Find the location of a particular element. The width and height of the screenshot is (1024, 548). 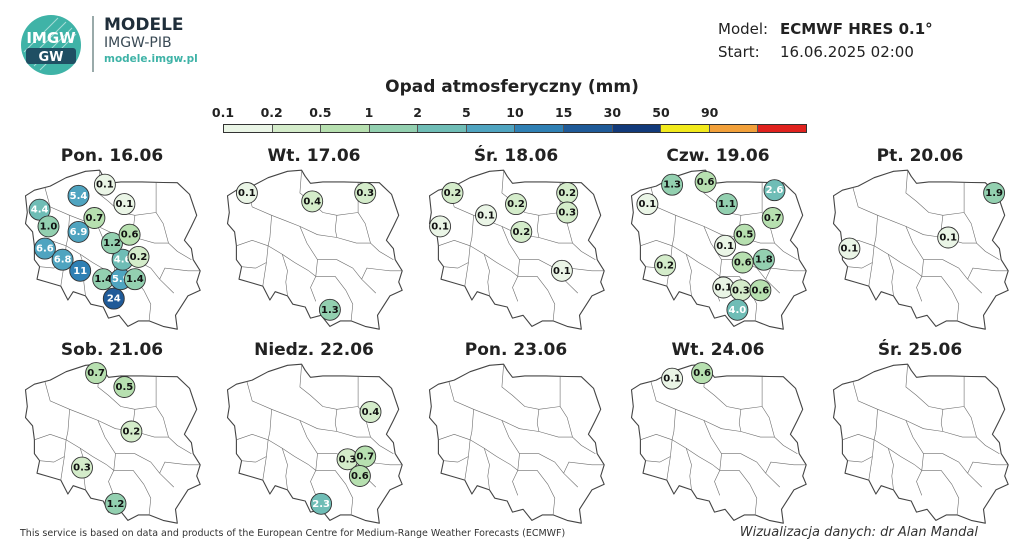

visualization-credit: Wizualizacja danych: dr Alan Mandal is located at coordinates (858, 532).